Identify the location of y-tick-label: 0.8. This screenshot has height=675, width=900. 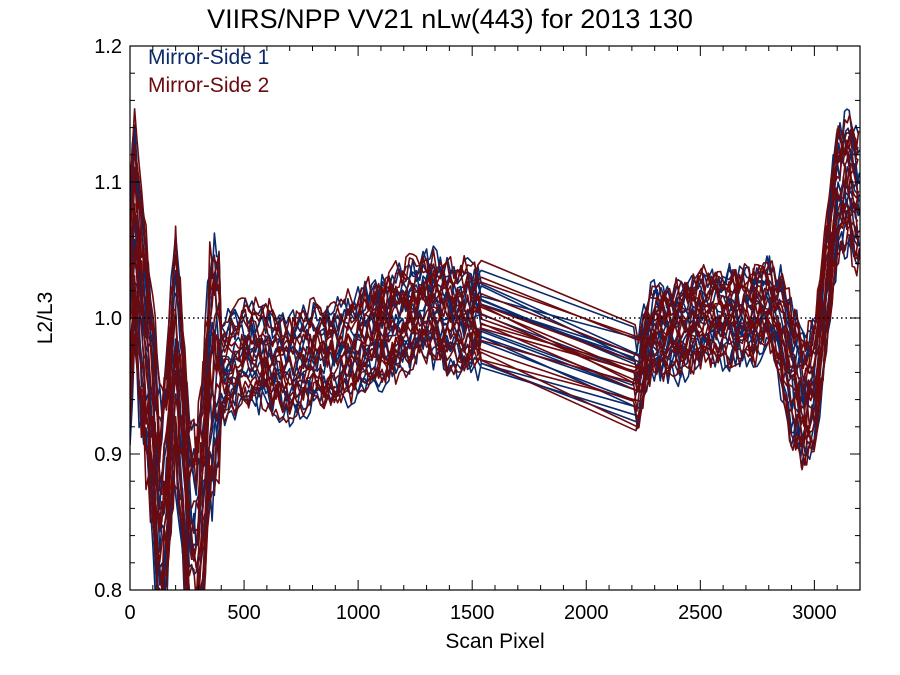
(108, 591).